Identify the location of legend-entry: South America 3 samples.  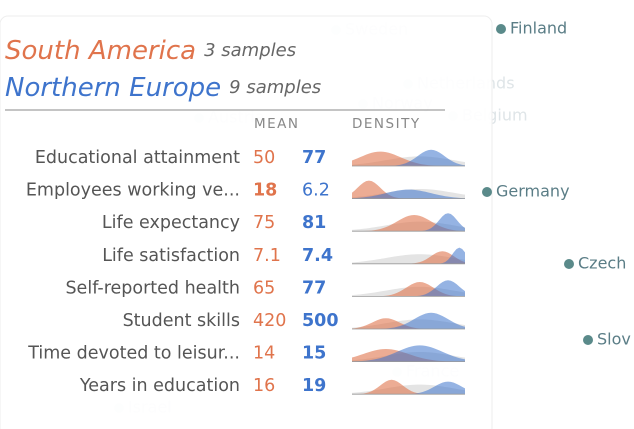
(150, 51).